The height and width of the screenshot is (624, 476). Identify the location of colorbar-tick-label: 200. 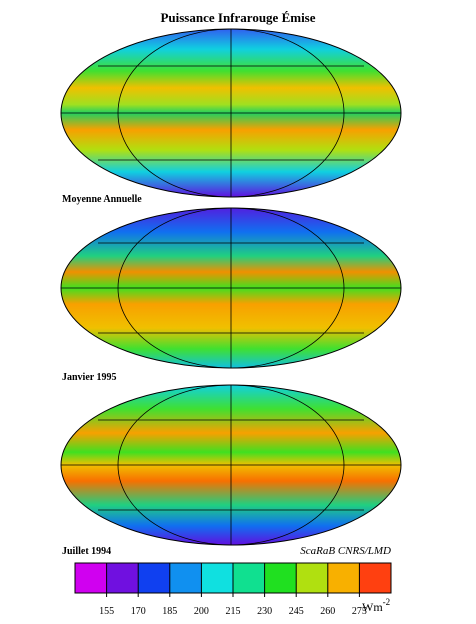
(201, 611).